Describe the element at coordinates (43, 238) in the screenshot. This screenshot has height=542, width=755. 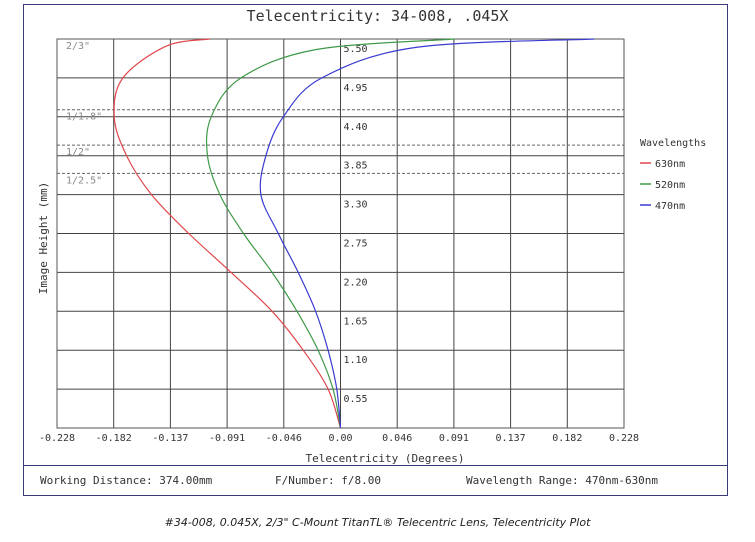
I see `y-axis-label: Image Height (mm)` at that location.